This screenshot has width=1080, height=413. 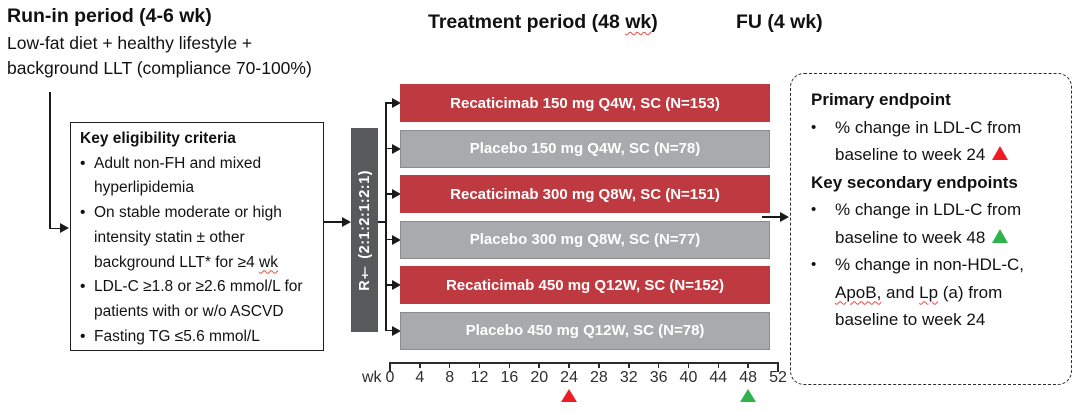 I want to click on randomization-bar: R† (2:1:2:1:2:1), so click(x=364, y=230).